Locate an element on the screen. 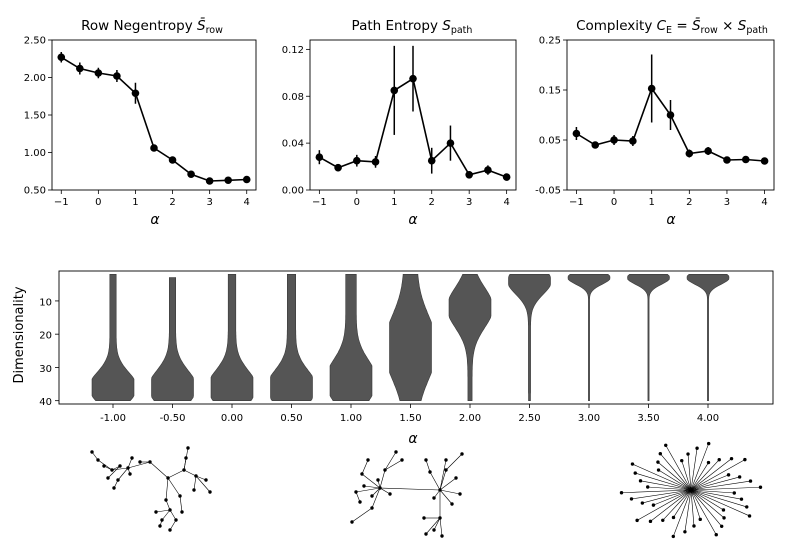  x-tick-label: 2 is located at coordinates (432, 202).